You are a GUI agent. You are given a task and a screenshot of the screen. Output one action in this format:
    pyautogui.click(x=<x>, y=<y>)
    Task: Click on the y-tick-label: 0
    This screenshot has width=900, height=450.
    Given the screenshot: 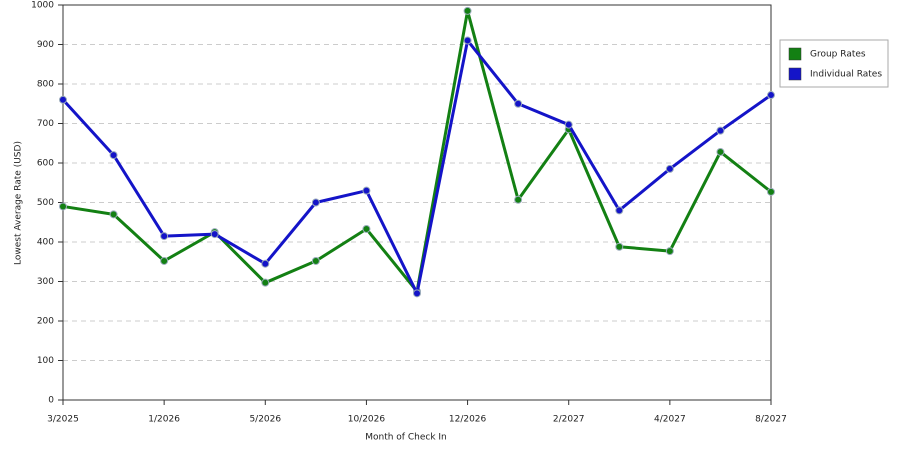 What is the action you would take?
    pyautogui.click(x=51, y=401)
    